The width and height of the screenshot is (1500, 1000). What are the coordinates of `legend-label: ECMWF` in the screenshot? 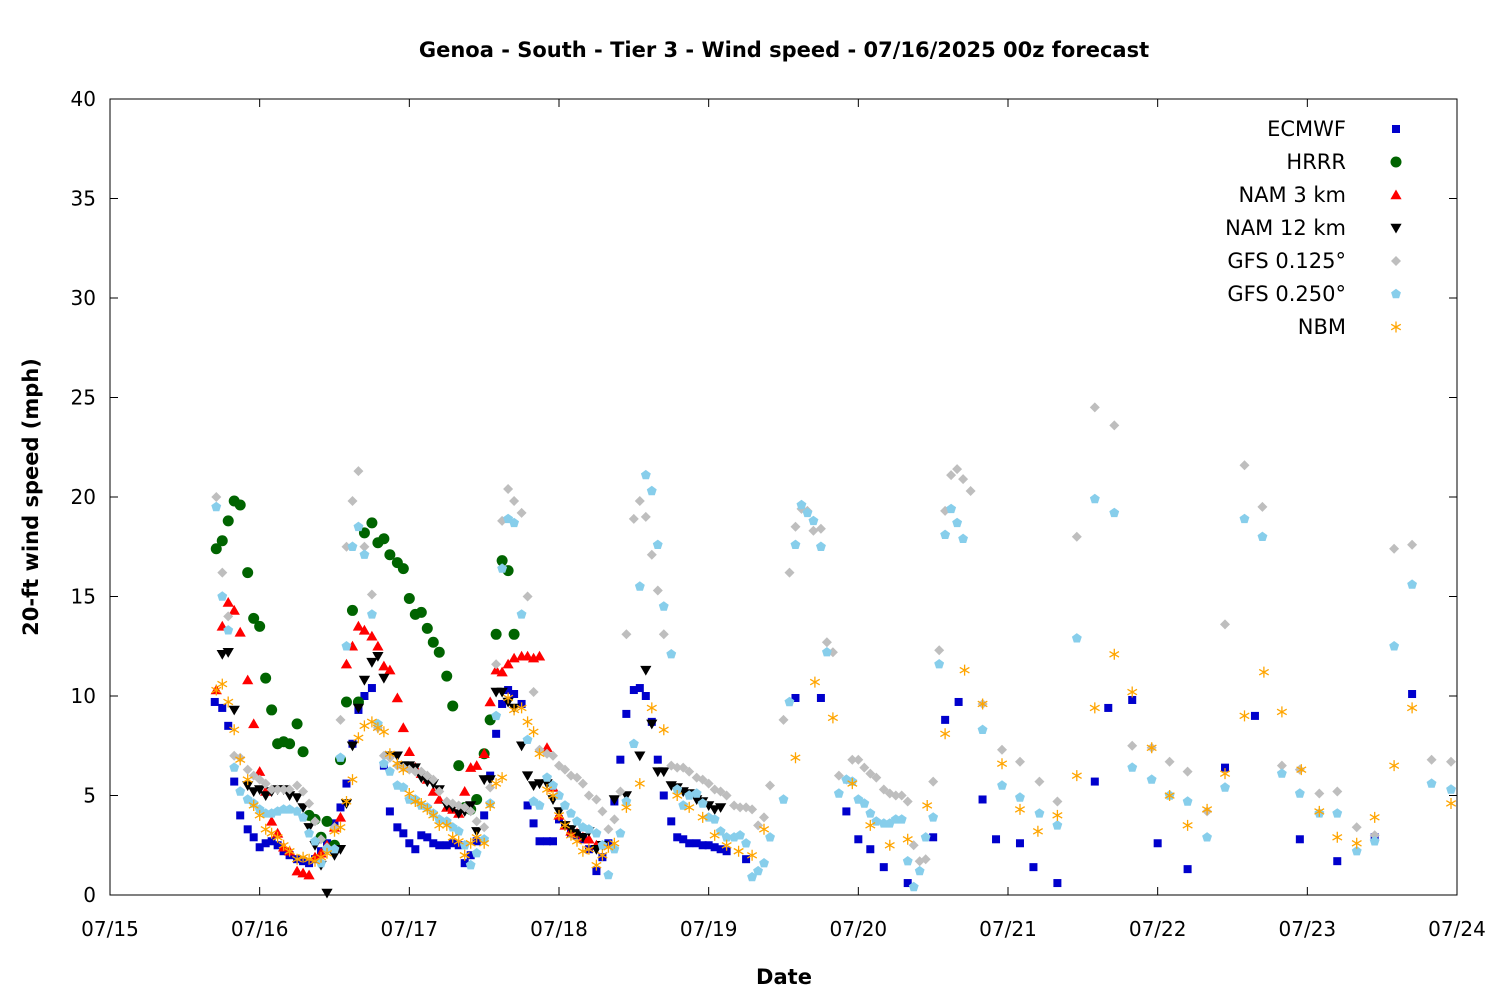 It's located at (1306, 129).